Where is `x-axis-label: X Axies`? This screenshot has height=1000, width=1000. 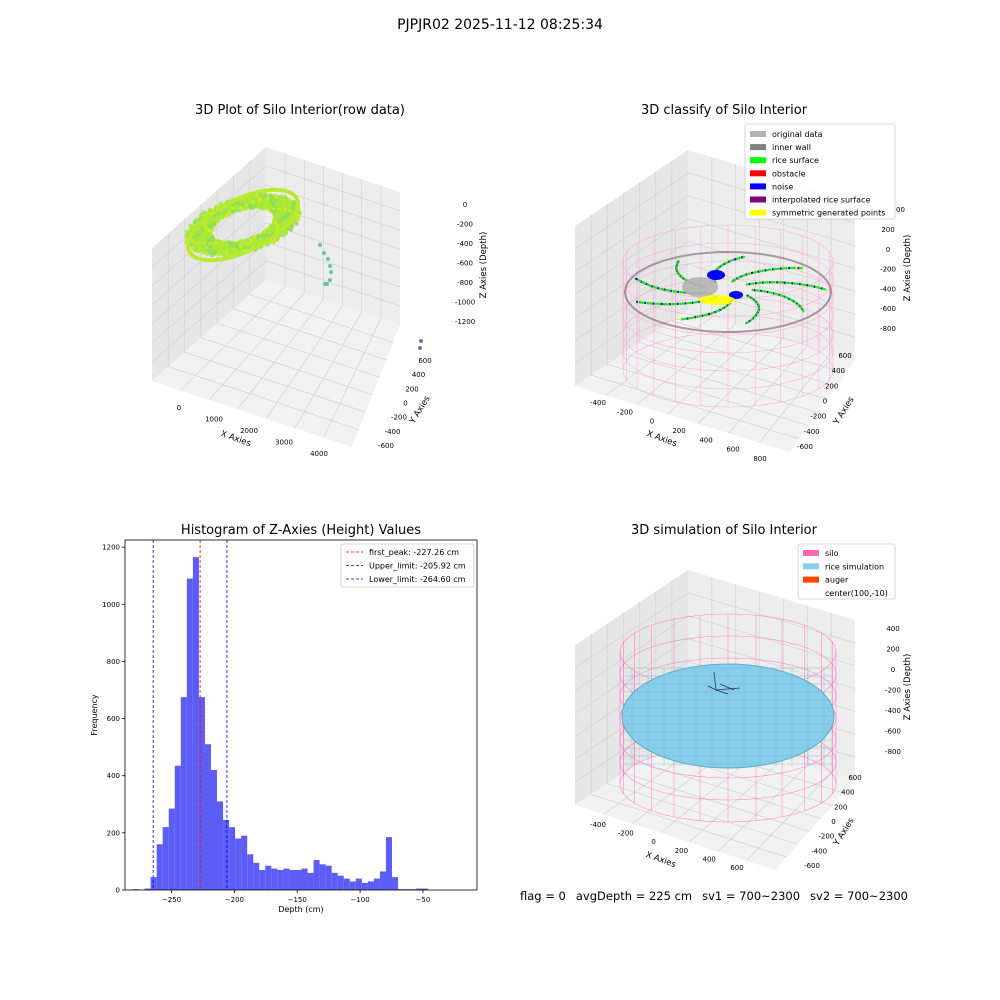
x-axis-label: X Axies is located at coordinates (660, 860).